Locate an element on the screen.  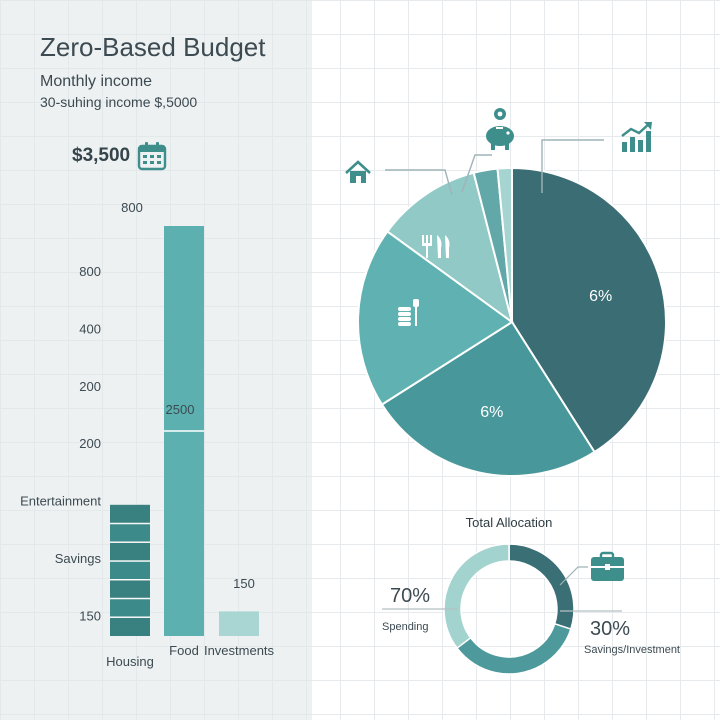
briefcase-leader-line is located at coordinates (573, 576).